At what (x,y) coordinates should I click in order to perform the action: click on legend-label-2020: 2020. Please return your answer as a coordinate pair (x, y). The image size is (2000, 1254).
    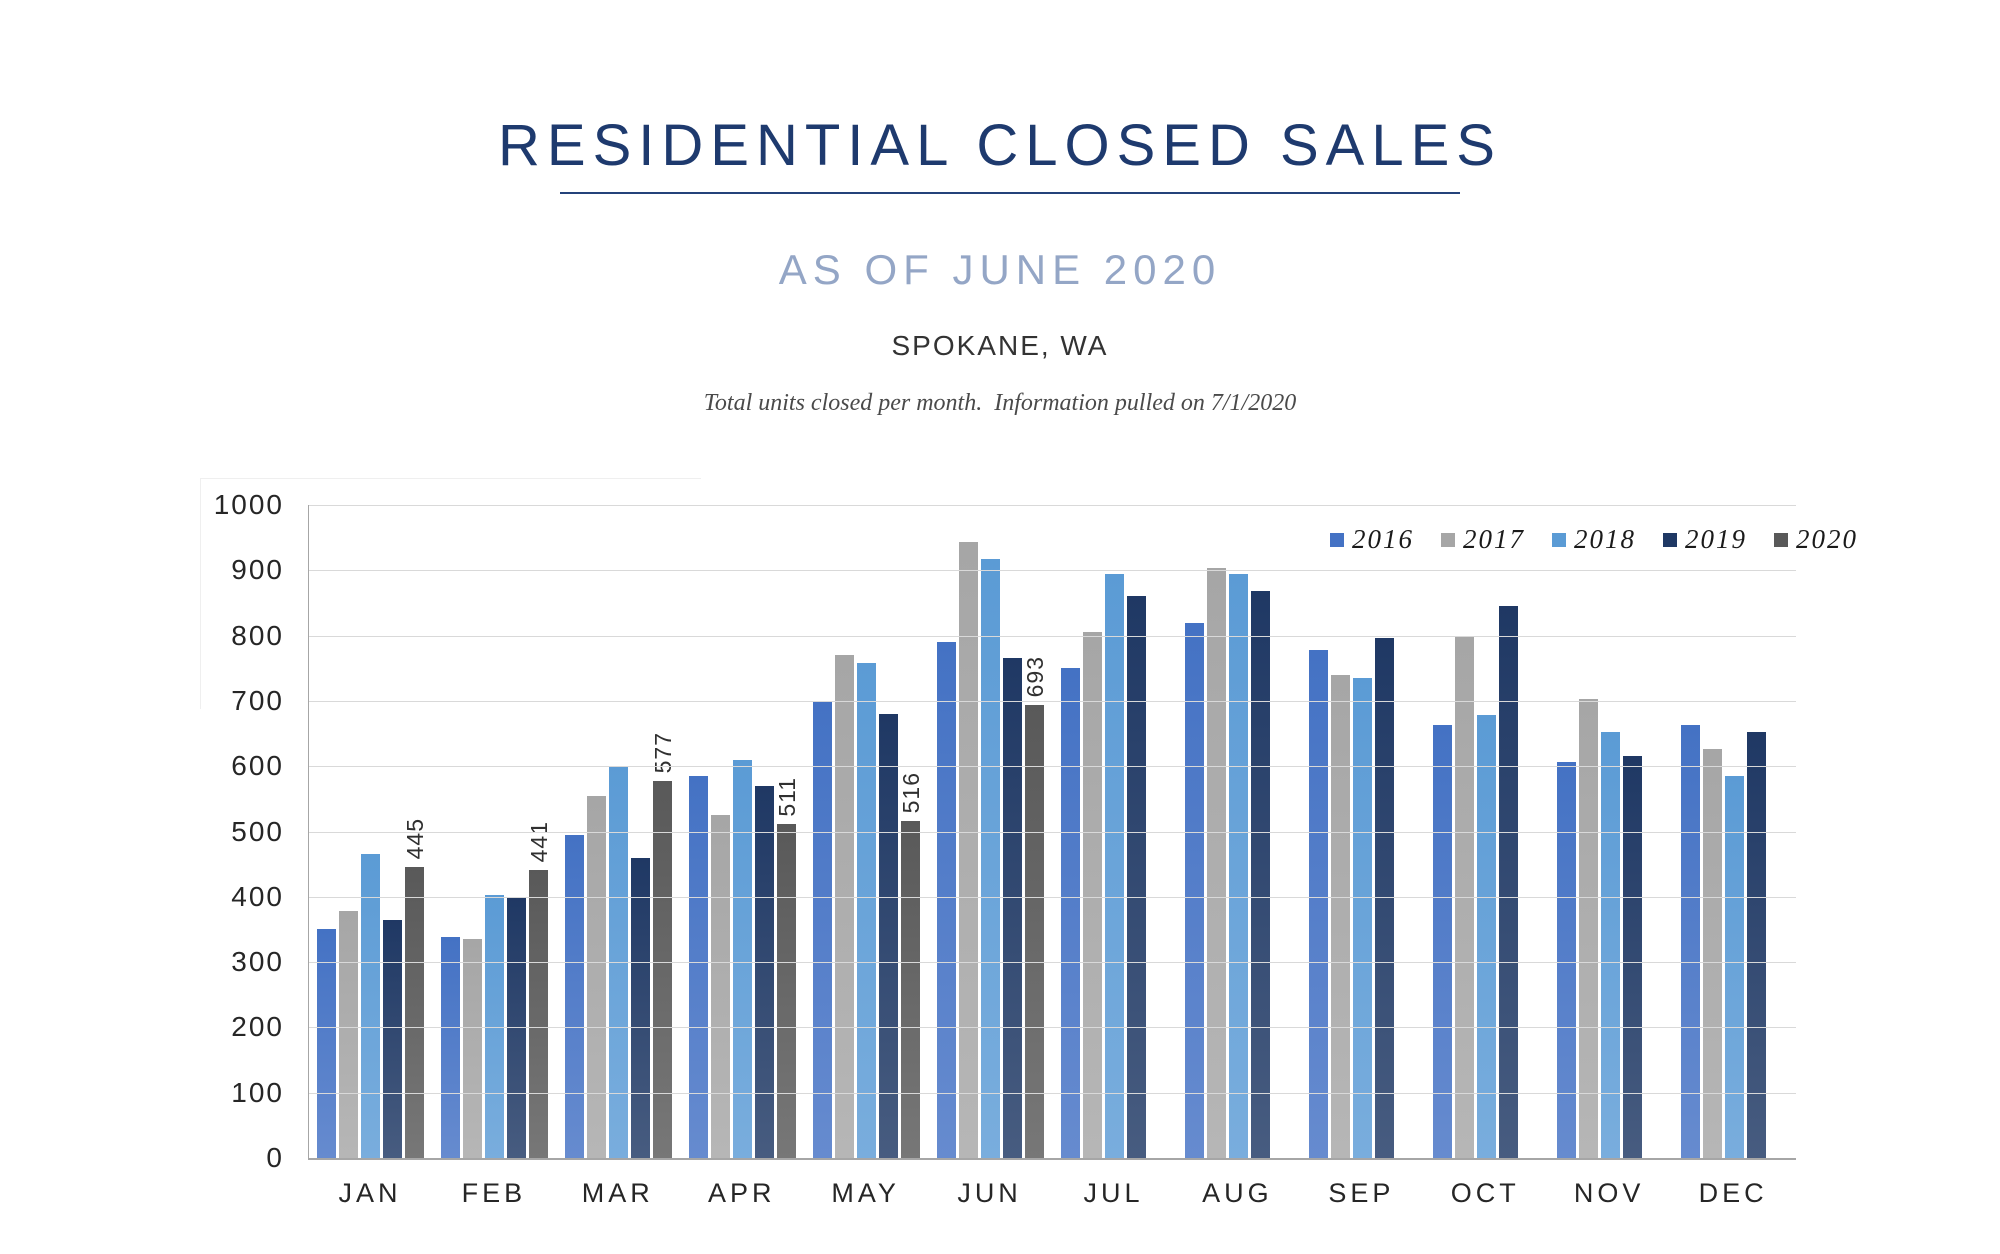
    Looking at the image, I should click on (1827, 539).